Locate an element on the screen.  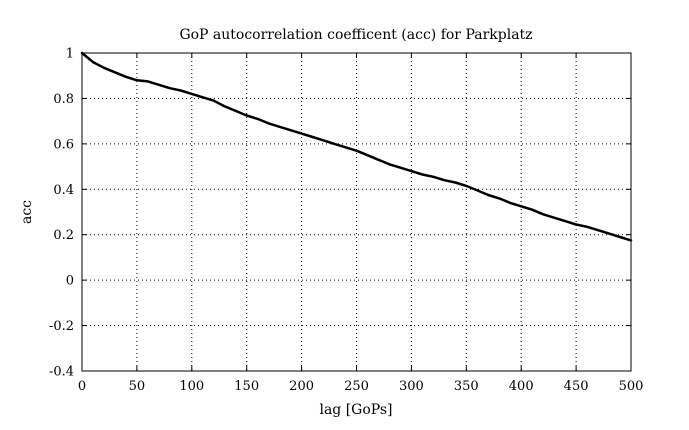
y-tick-label: 0.8 is located at coordinates (63, 99).